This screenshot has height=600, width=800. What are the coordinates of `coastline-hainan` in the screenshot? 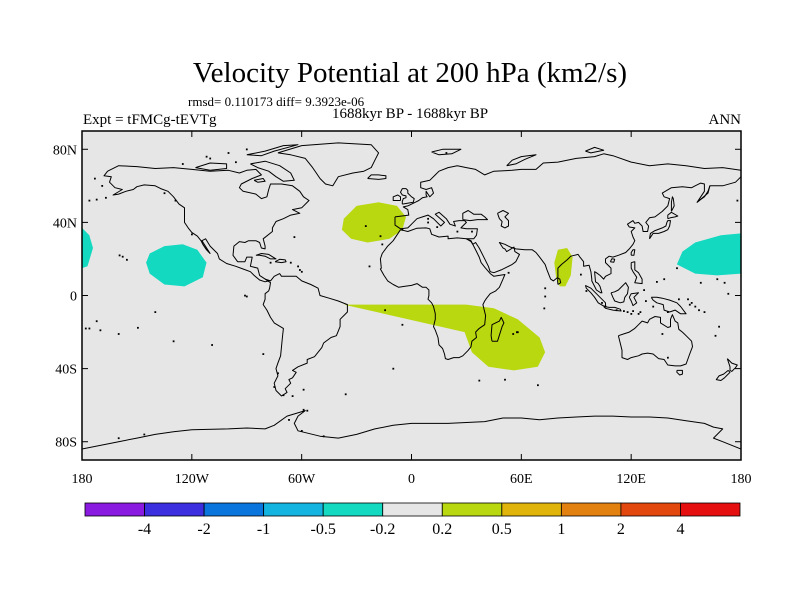 It's located at (612, 260).